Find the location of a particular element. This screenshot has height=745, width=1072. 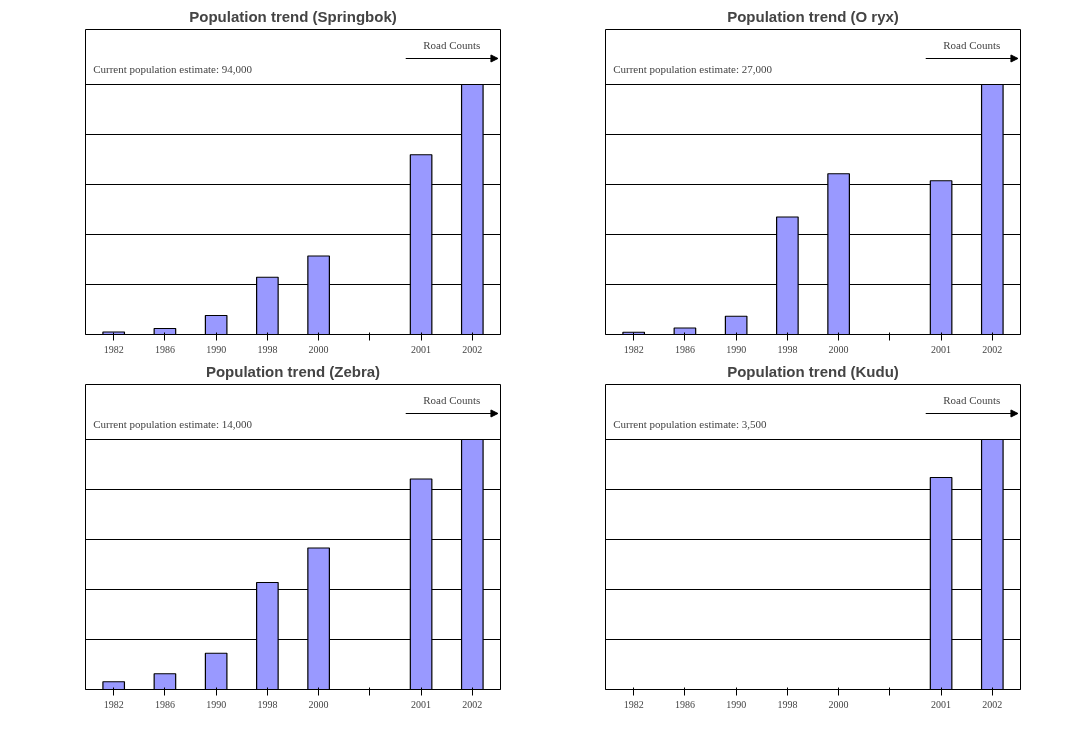

text: Current population estimate: 27,000 is located at coordinates (693, 69).